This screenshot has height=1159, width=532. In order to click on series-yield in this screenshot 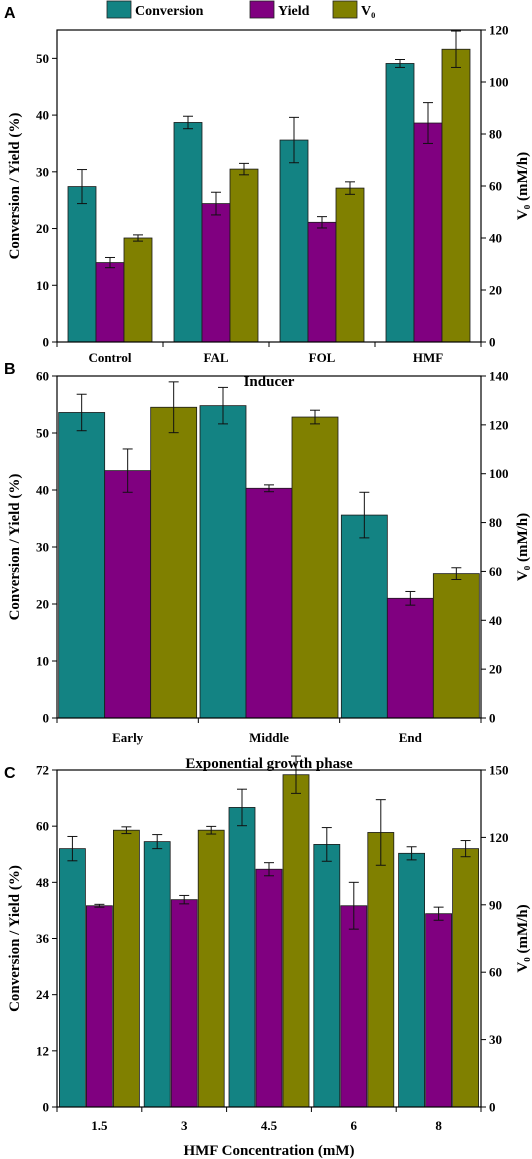, I will do `click(269, 985)`.